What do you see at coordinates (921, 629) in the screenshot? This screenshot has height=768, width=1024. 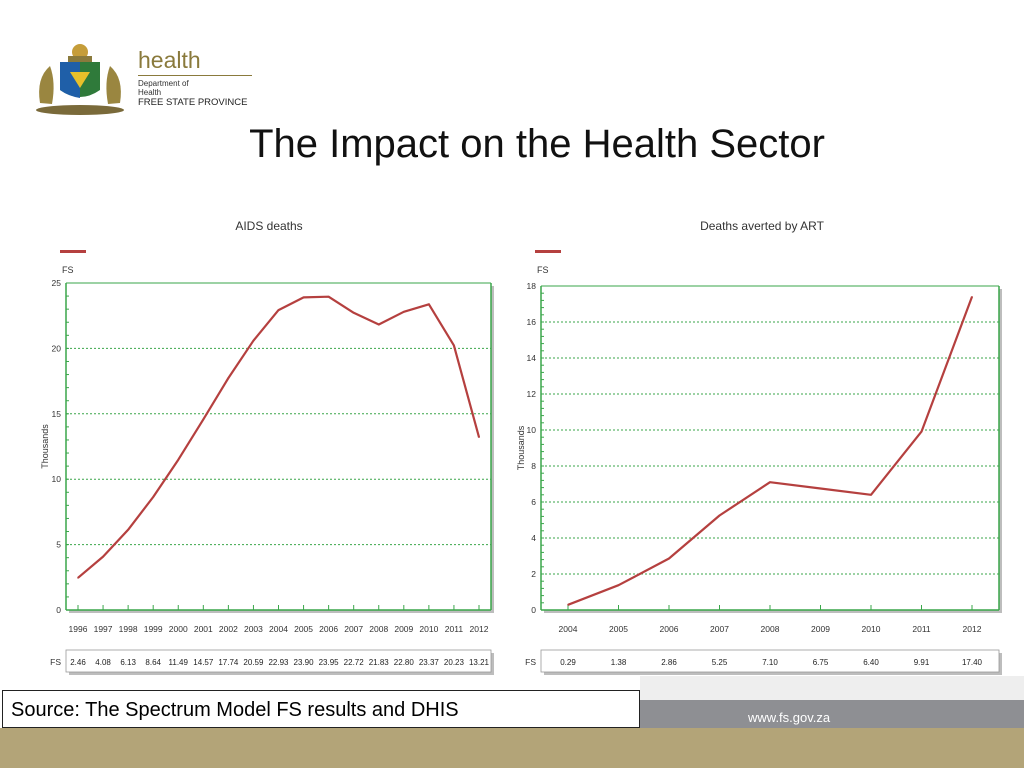 I see `chart-1-xtick-label: 2011` at bounding box center [921, 629].